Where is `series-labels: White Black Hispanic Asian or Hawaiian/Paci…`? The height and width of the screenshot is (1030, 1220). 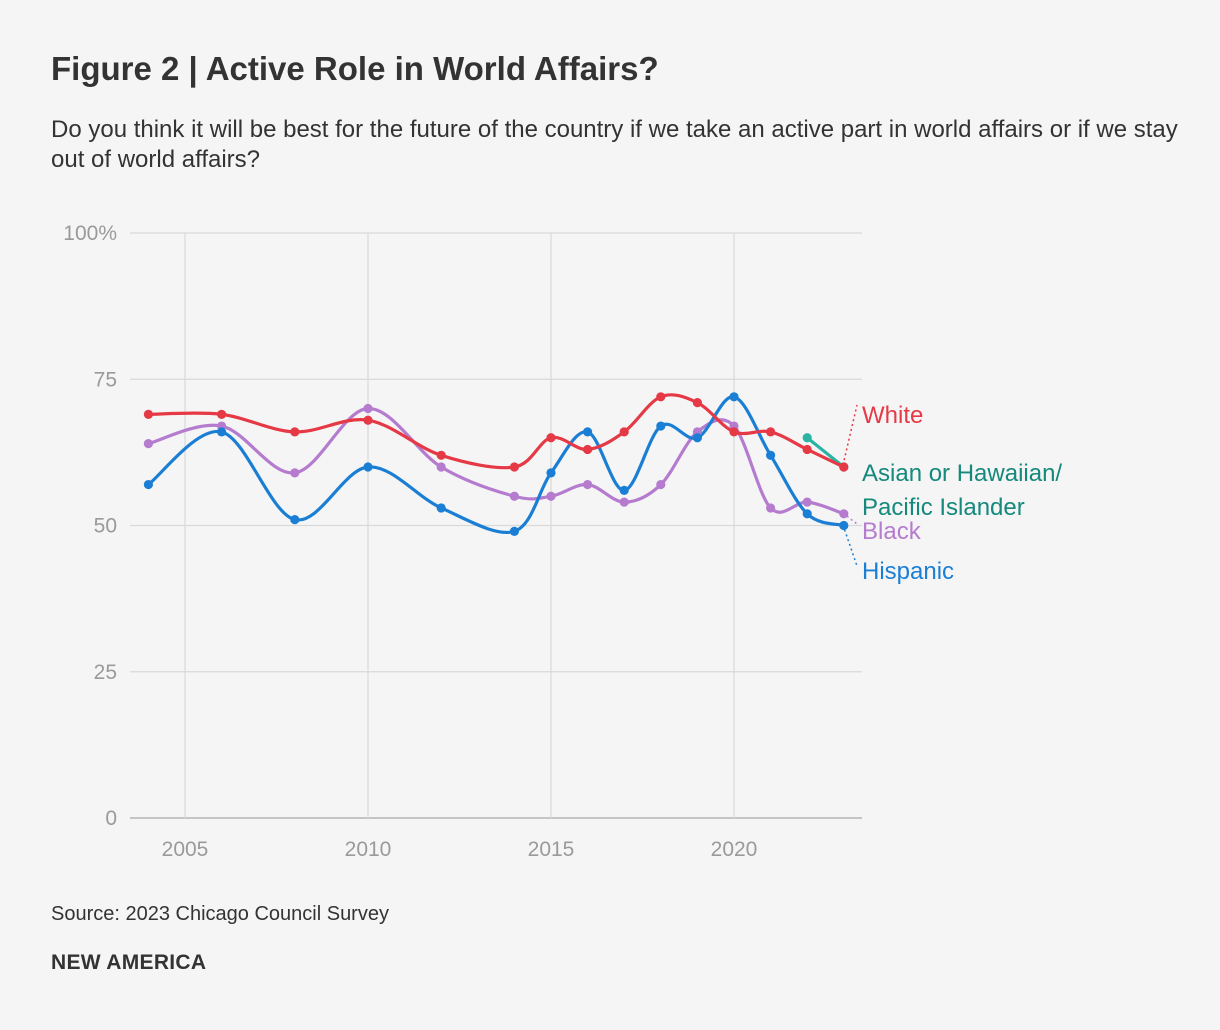
series-labels: White Black Hispanic Asian or Hawaiian/Paci… is located at coordinates (952, 493).